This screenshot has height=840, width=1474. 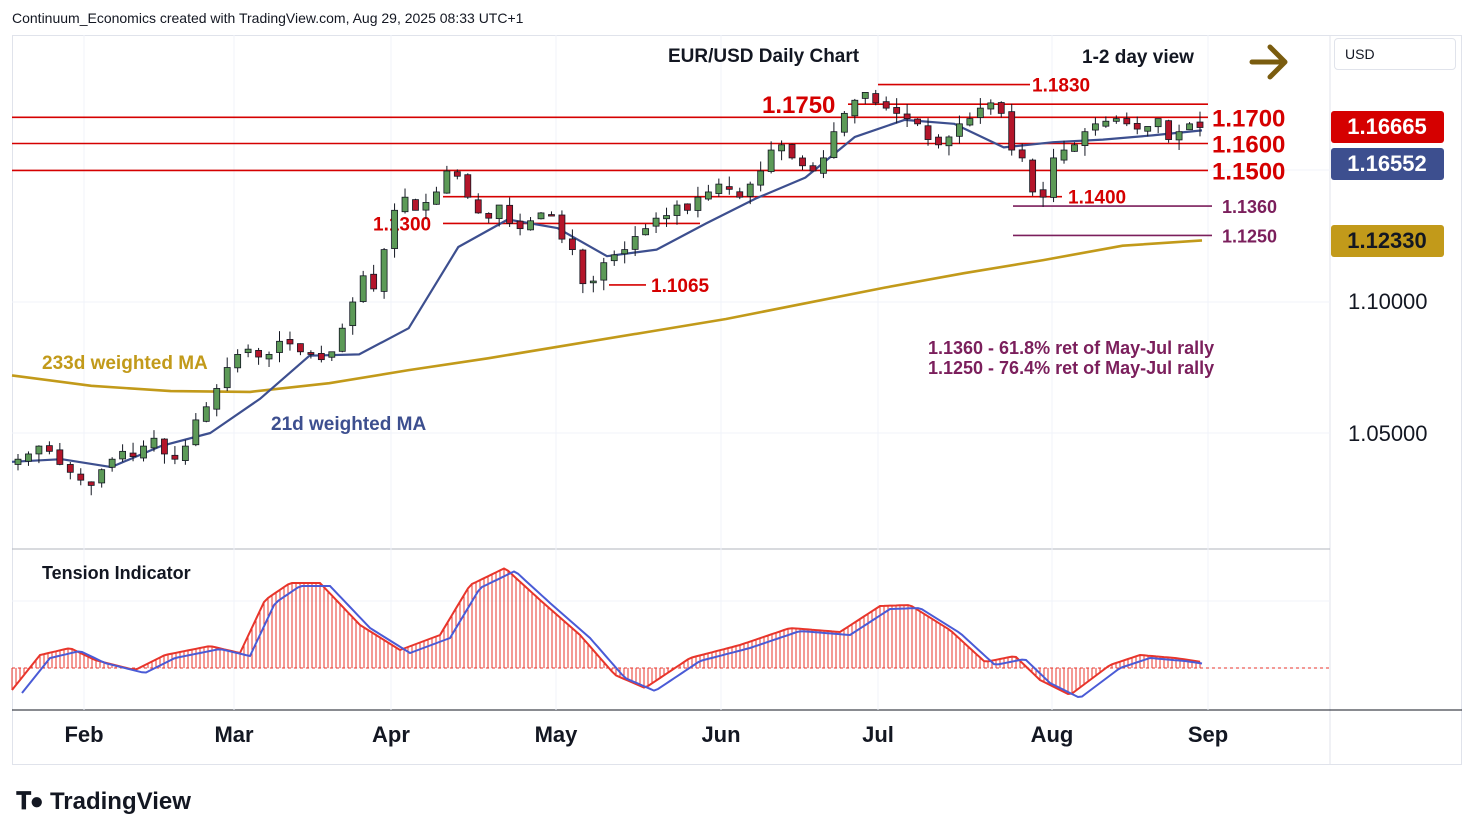 What do you see at coordinates (1395, 54) in the screenshot?
I see `currency-selector: USD` at bounding box center [1395, 54].